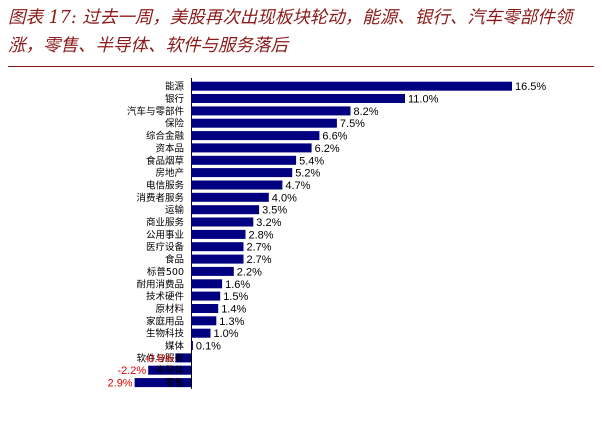  Describe the element at coordinates (165, 321) in the screenshot. I see `category-label: 家庭用品` at that location.